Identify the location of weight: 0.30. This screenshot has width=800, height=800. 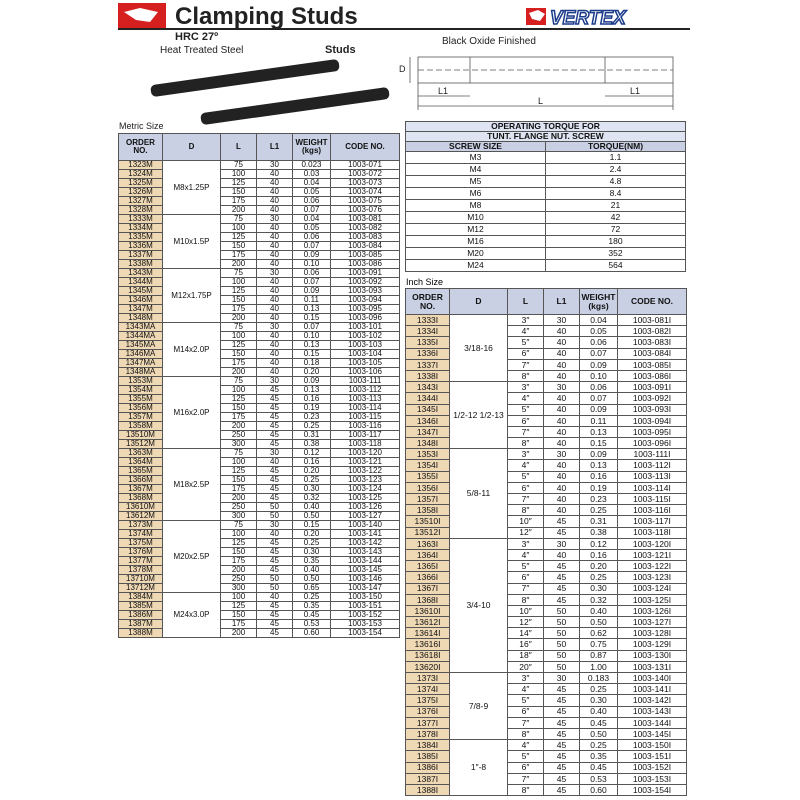
(311, 489).